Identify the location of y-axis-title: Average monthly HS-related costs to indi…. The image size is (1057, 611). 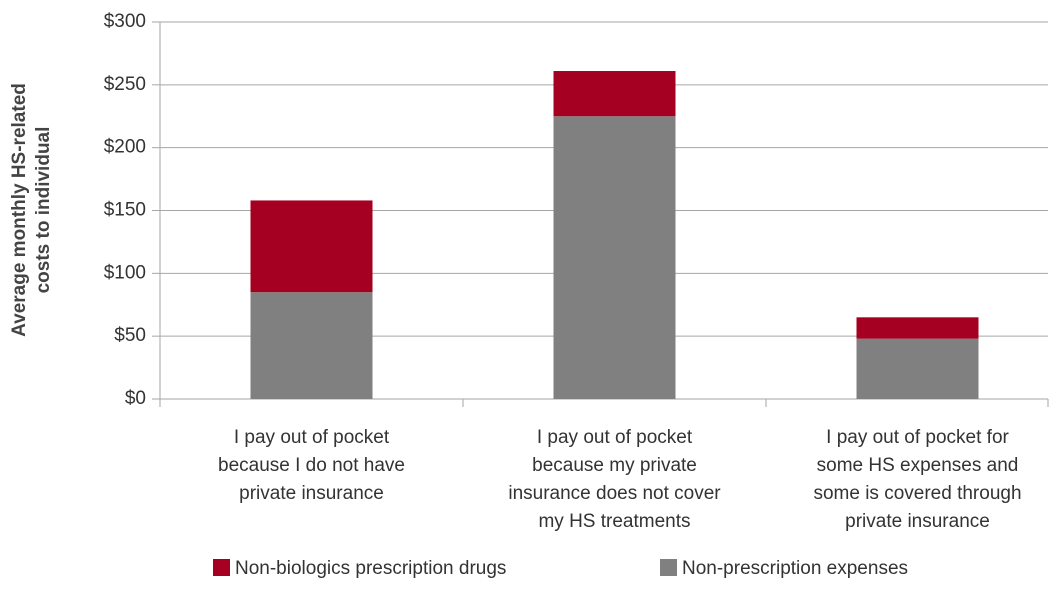
(31, 210).